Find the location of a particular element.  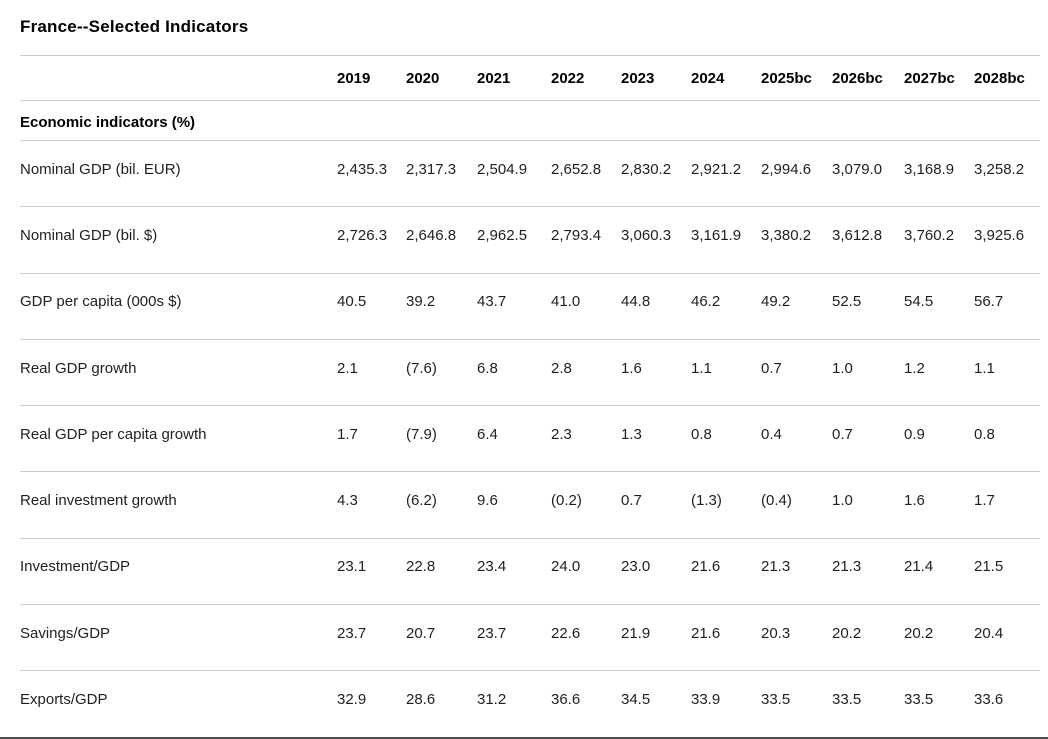

page-title: France--Selected Indicators is located at coordinates (134, 26).